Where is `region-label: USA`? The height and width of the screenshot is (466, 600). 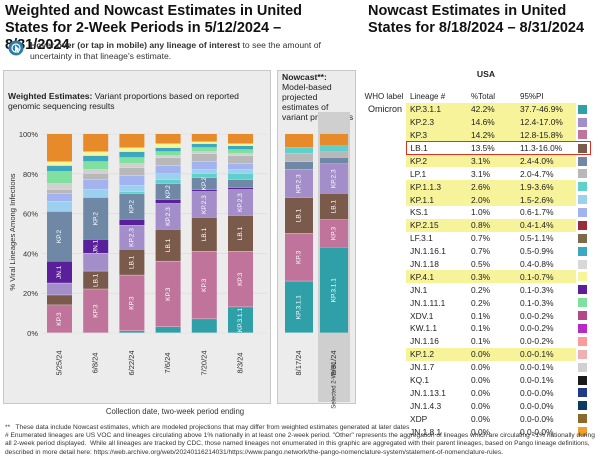
region-label: USA is located at coordinates (486, 74).